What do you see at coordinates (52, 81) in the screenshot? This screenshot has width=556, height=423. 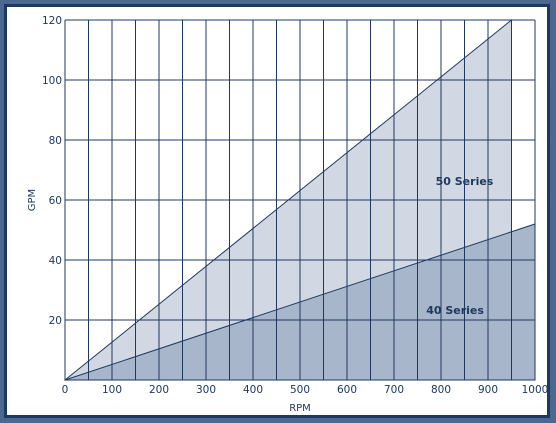 I see `y-tick-label: 100` at bounding box center [52, 81].